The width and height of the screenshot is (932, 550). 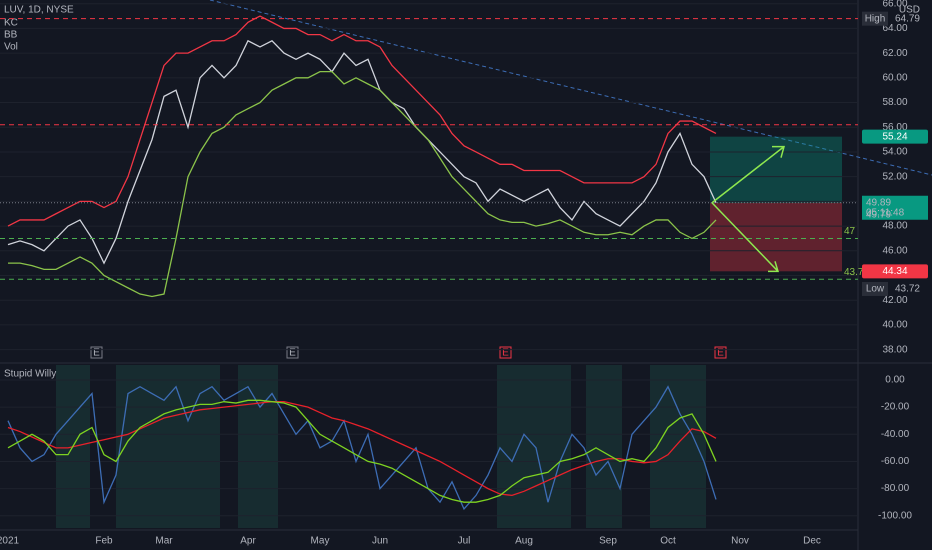 What do you see at coordinates (248, 541) in the screenshot?
I see `x-tick-label: Apr` at bounding box center [248, 541].